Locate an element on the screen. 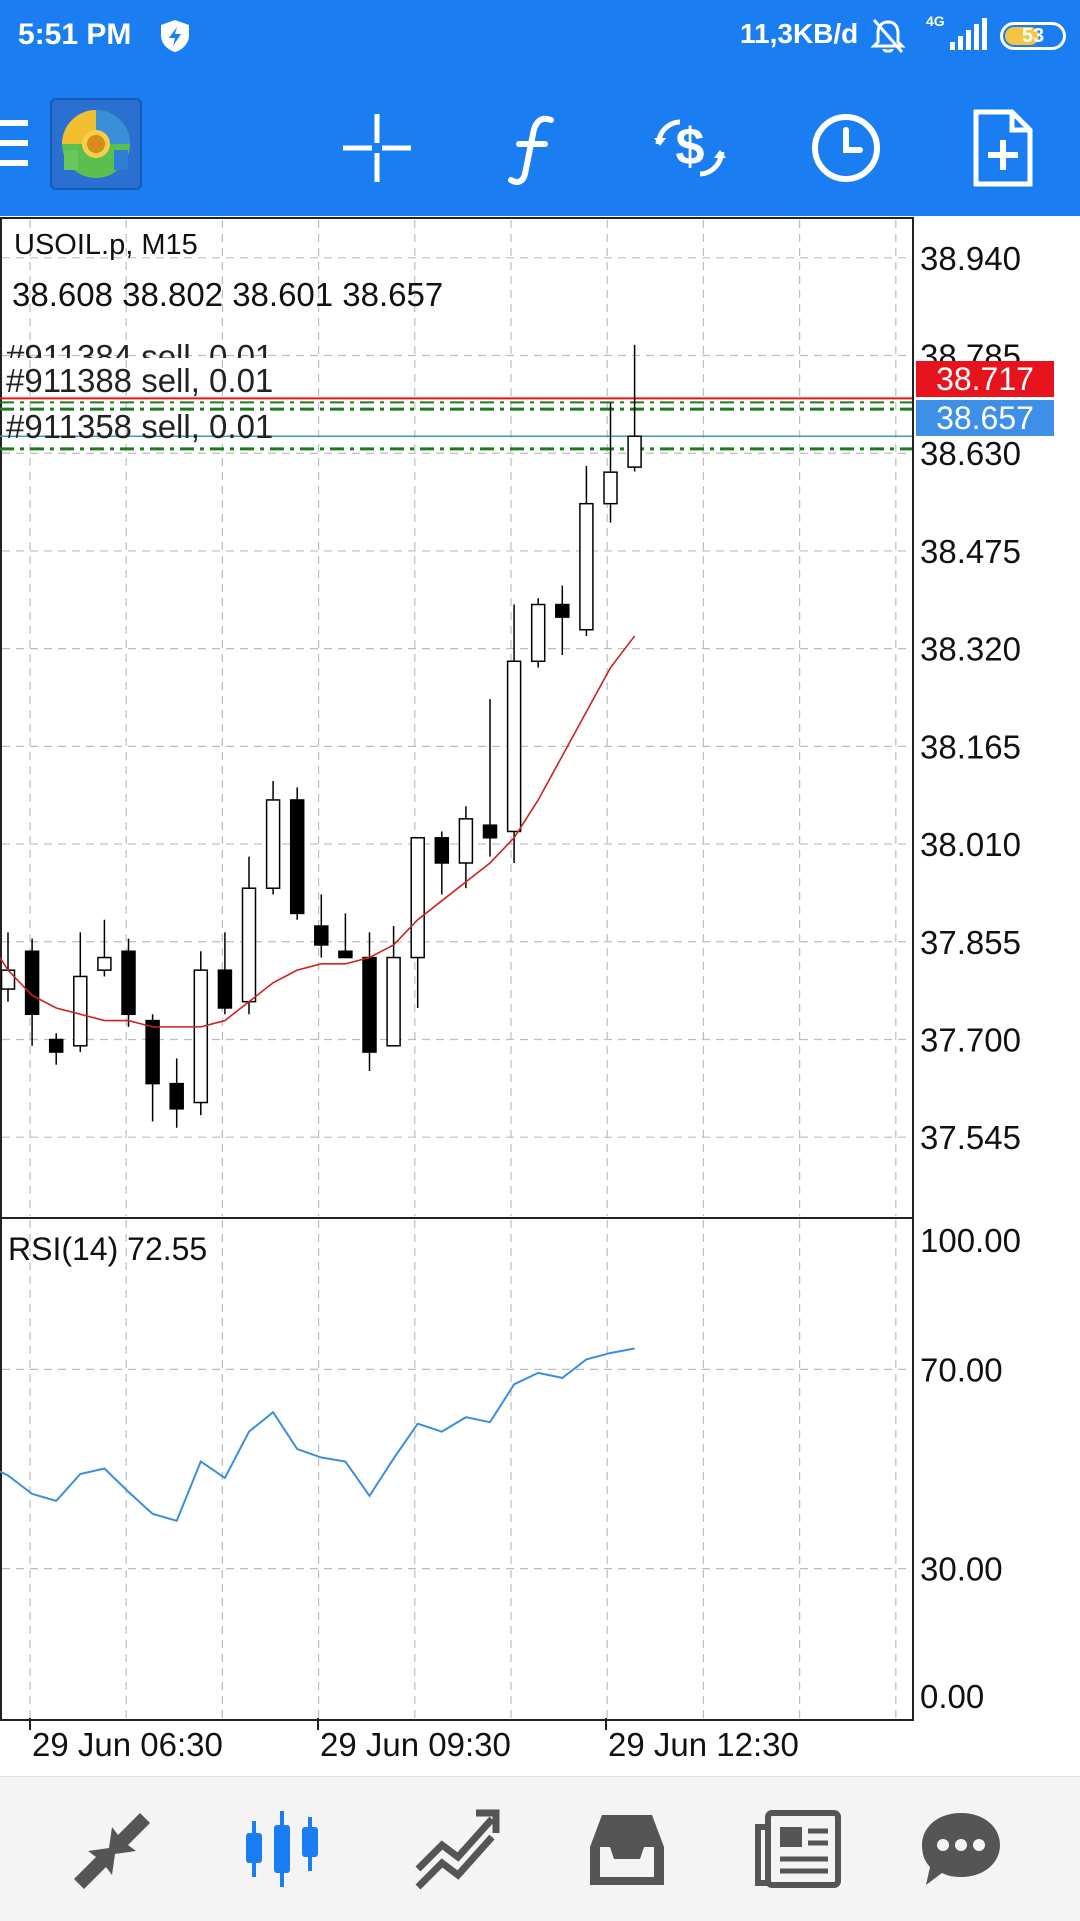 Image resolution: width=1080 pixels, height=1921 pixels. ask-price-label: 38.717 is located at coordinates (985, 379).